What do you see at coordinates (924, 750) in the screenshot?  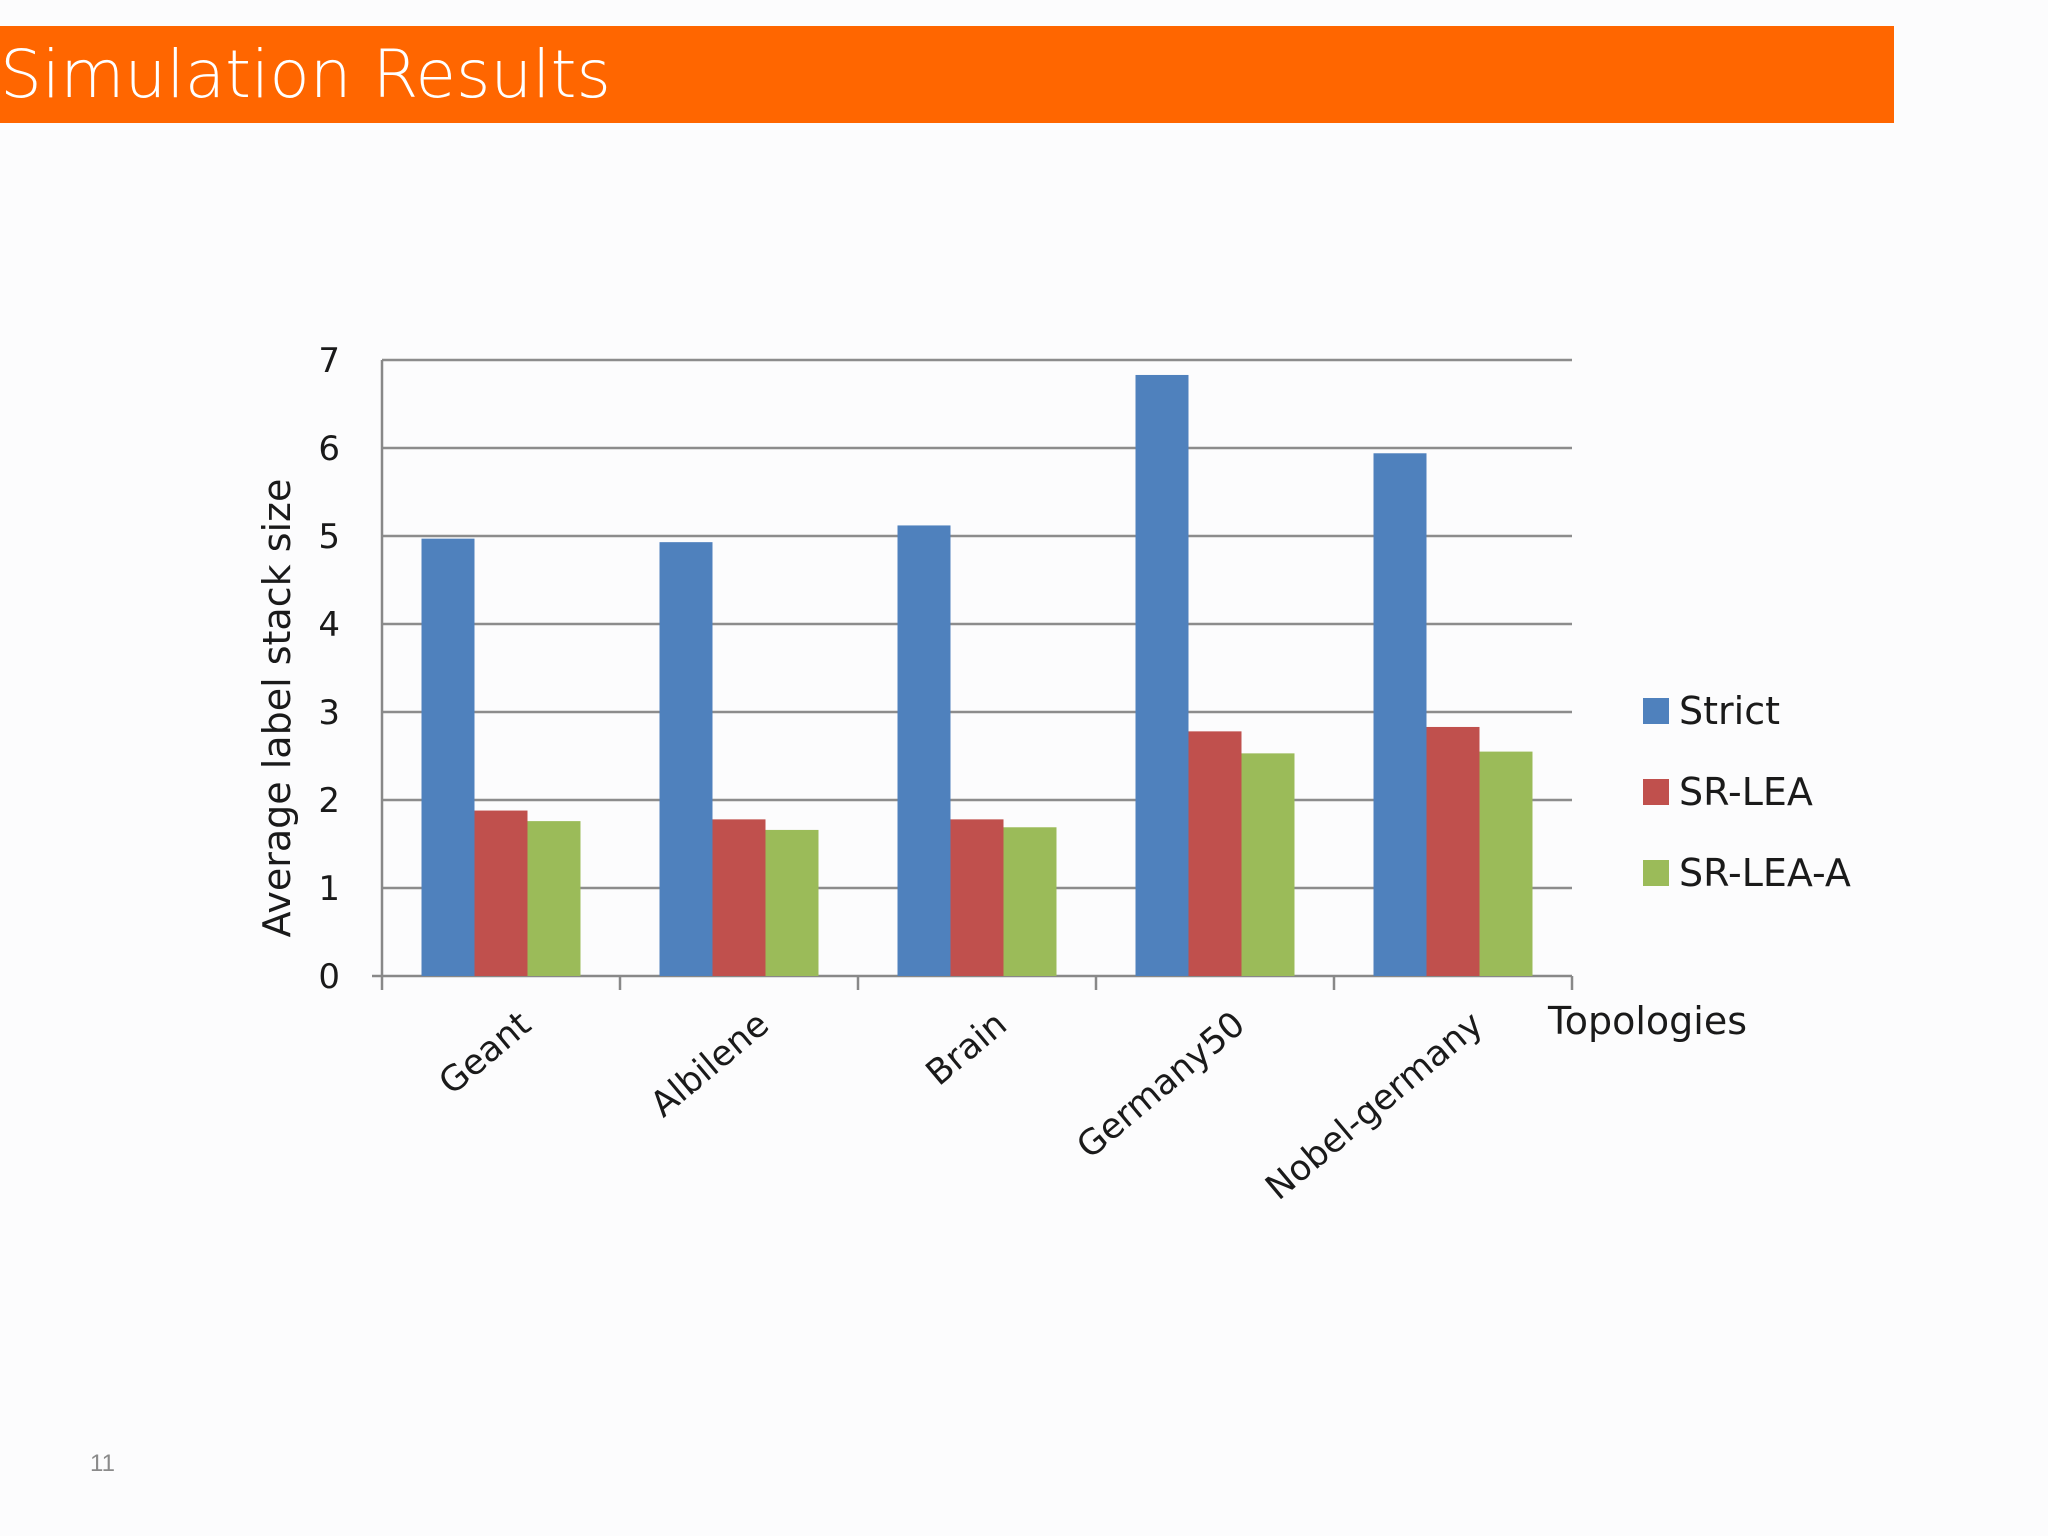 I see `bar-strict-brain` at bounding box center [924, 750].